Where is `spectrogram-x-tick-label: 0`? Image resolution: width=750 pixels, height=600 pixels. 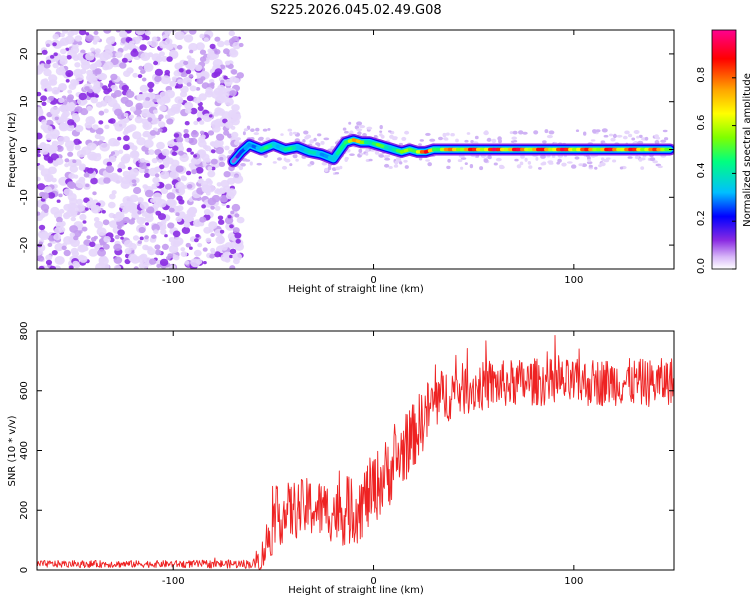
spectrogram-x-tick-label: 0 is located at coordinates (373, 280).